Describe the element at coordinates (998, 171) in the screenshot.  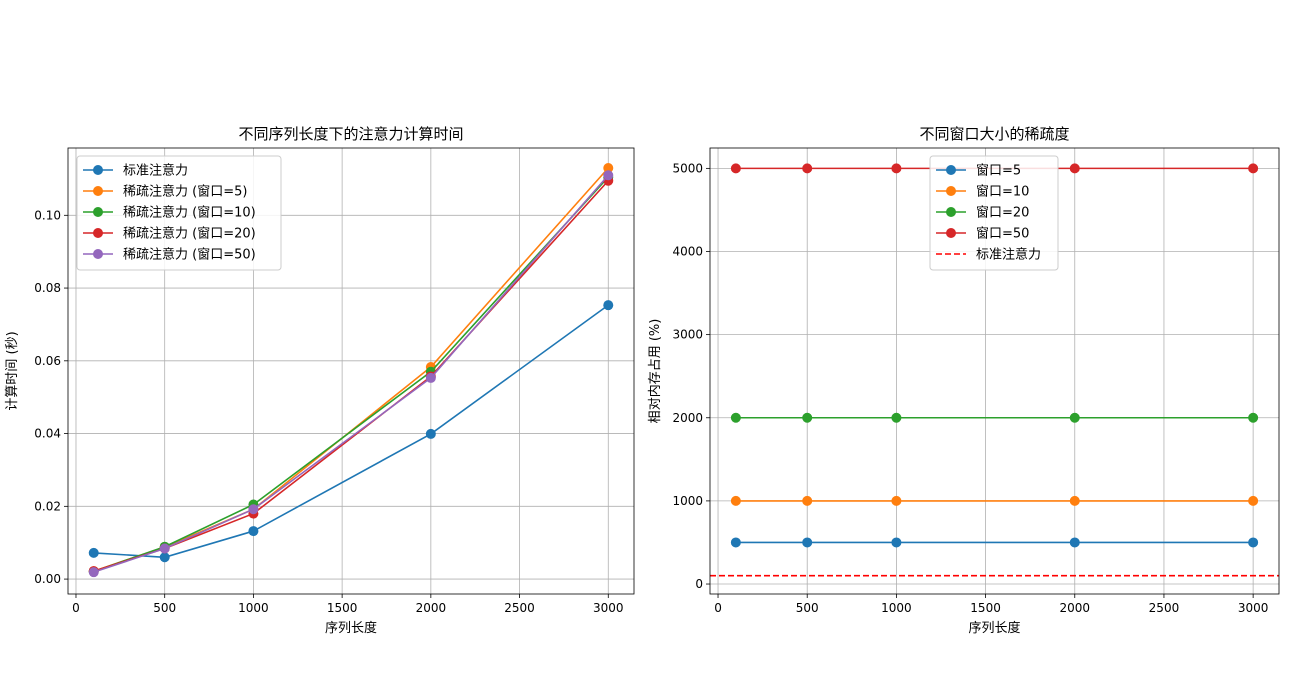
I see `legend-label: 窗口=5` at that location.